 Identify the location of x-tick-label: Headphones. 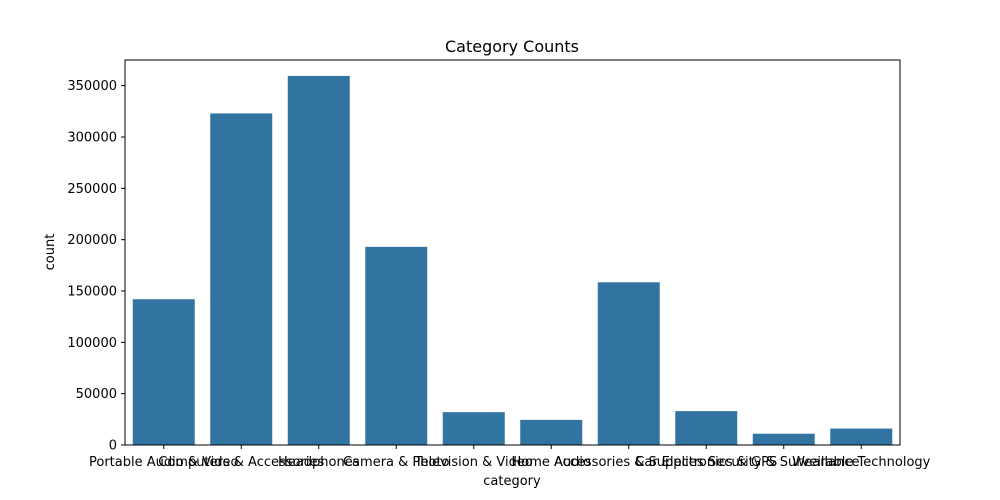
(319, 462).